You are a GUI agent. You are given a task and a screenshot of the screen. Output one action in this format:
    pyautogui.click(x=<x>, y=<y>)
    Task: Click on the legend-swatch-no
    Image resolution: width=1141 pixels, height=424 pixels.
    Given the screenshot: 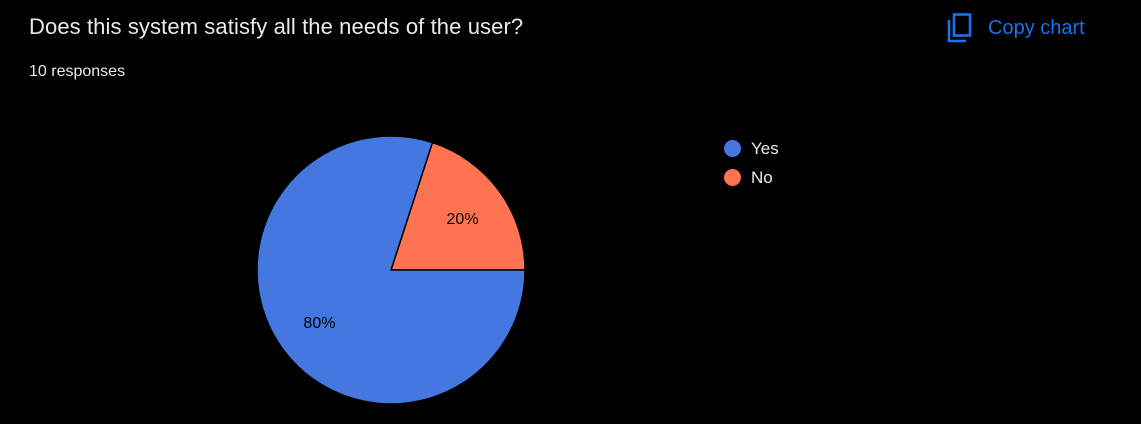 What is the action you would take?
    pyautogui.click(x=732, y=177)
    